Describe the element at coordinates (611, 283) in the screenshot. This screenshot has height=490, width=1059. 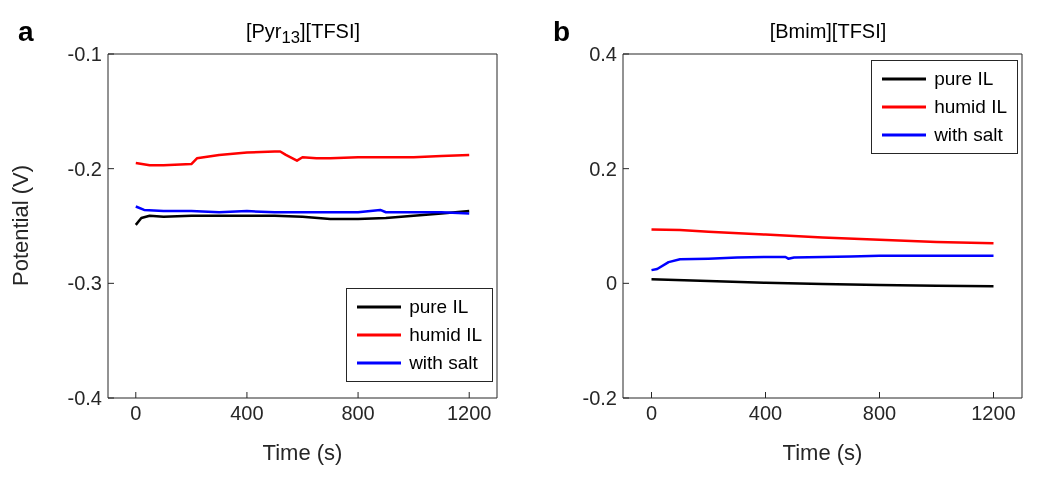
I see `y-tick-label: 0` at that location.